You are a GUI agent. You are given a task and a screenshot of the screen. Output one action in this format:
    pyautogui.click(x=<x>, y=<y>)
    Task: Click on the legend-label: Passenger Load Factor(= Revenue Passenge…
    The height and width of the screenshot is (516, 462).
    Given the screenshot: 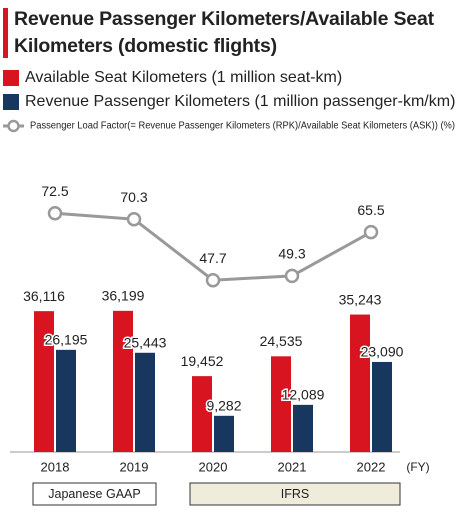 What is the action you would take?
    pyautogui.click(x=242, y=126)
    